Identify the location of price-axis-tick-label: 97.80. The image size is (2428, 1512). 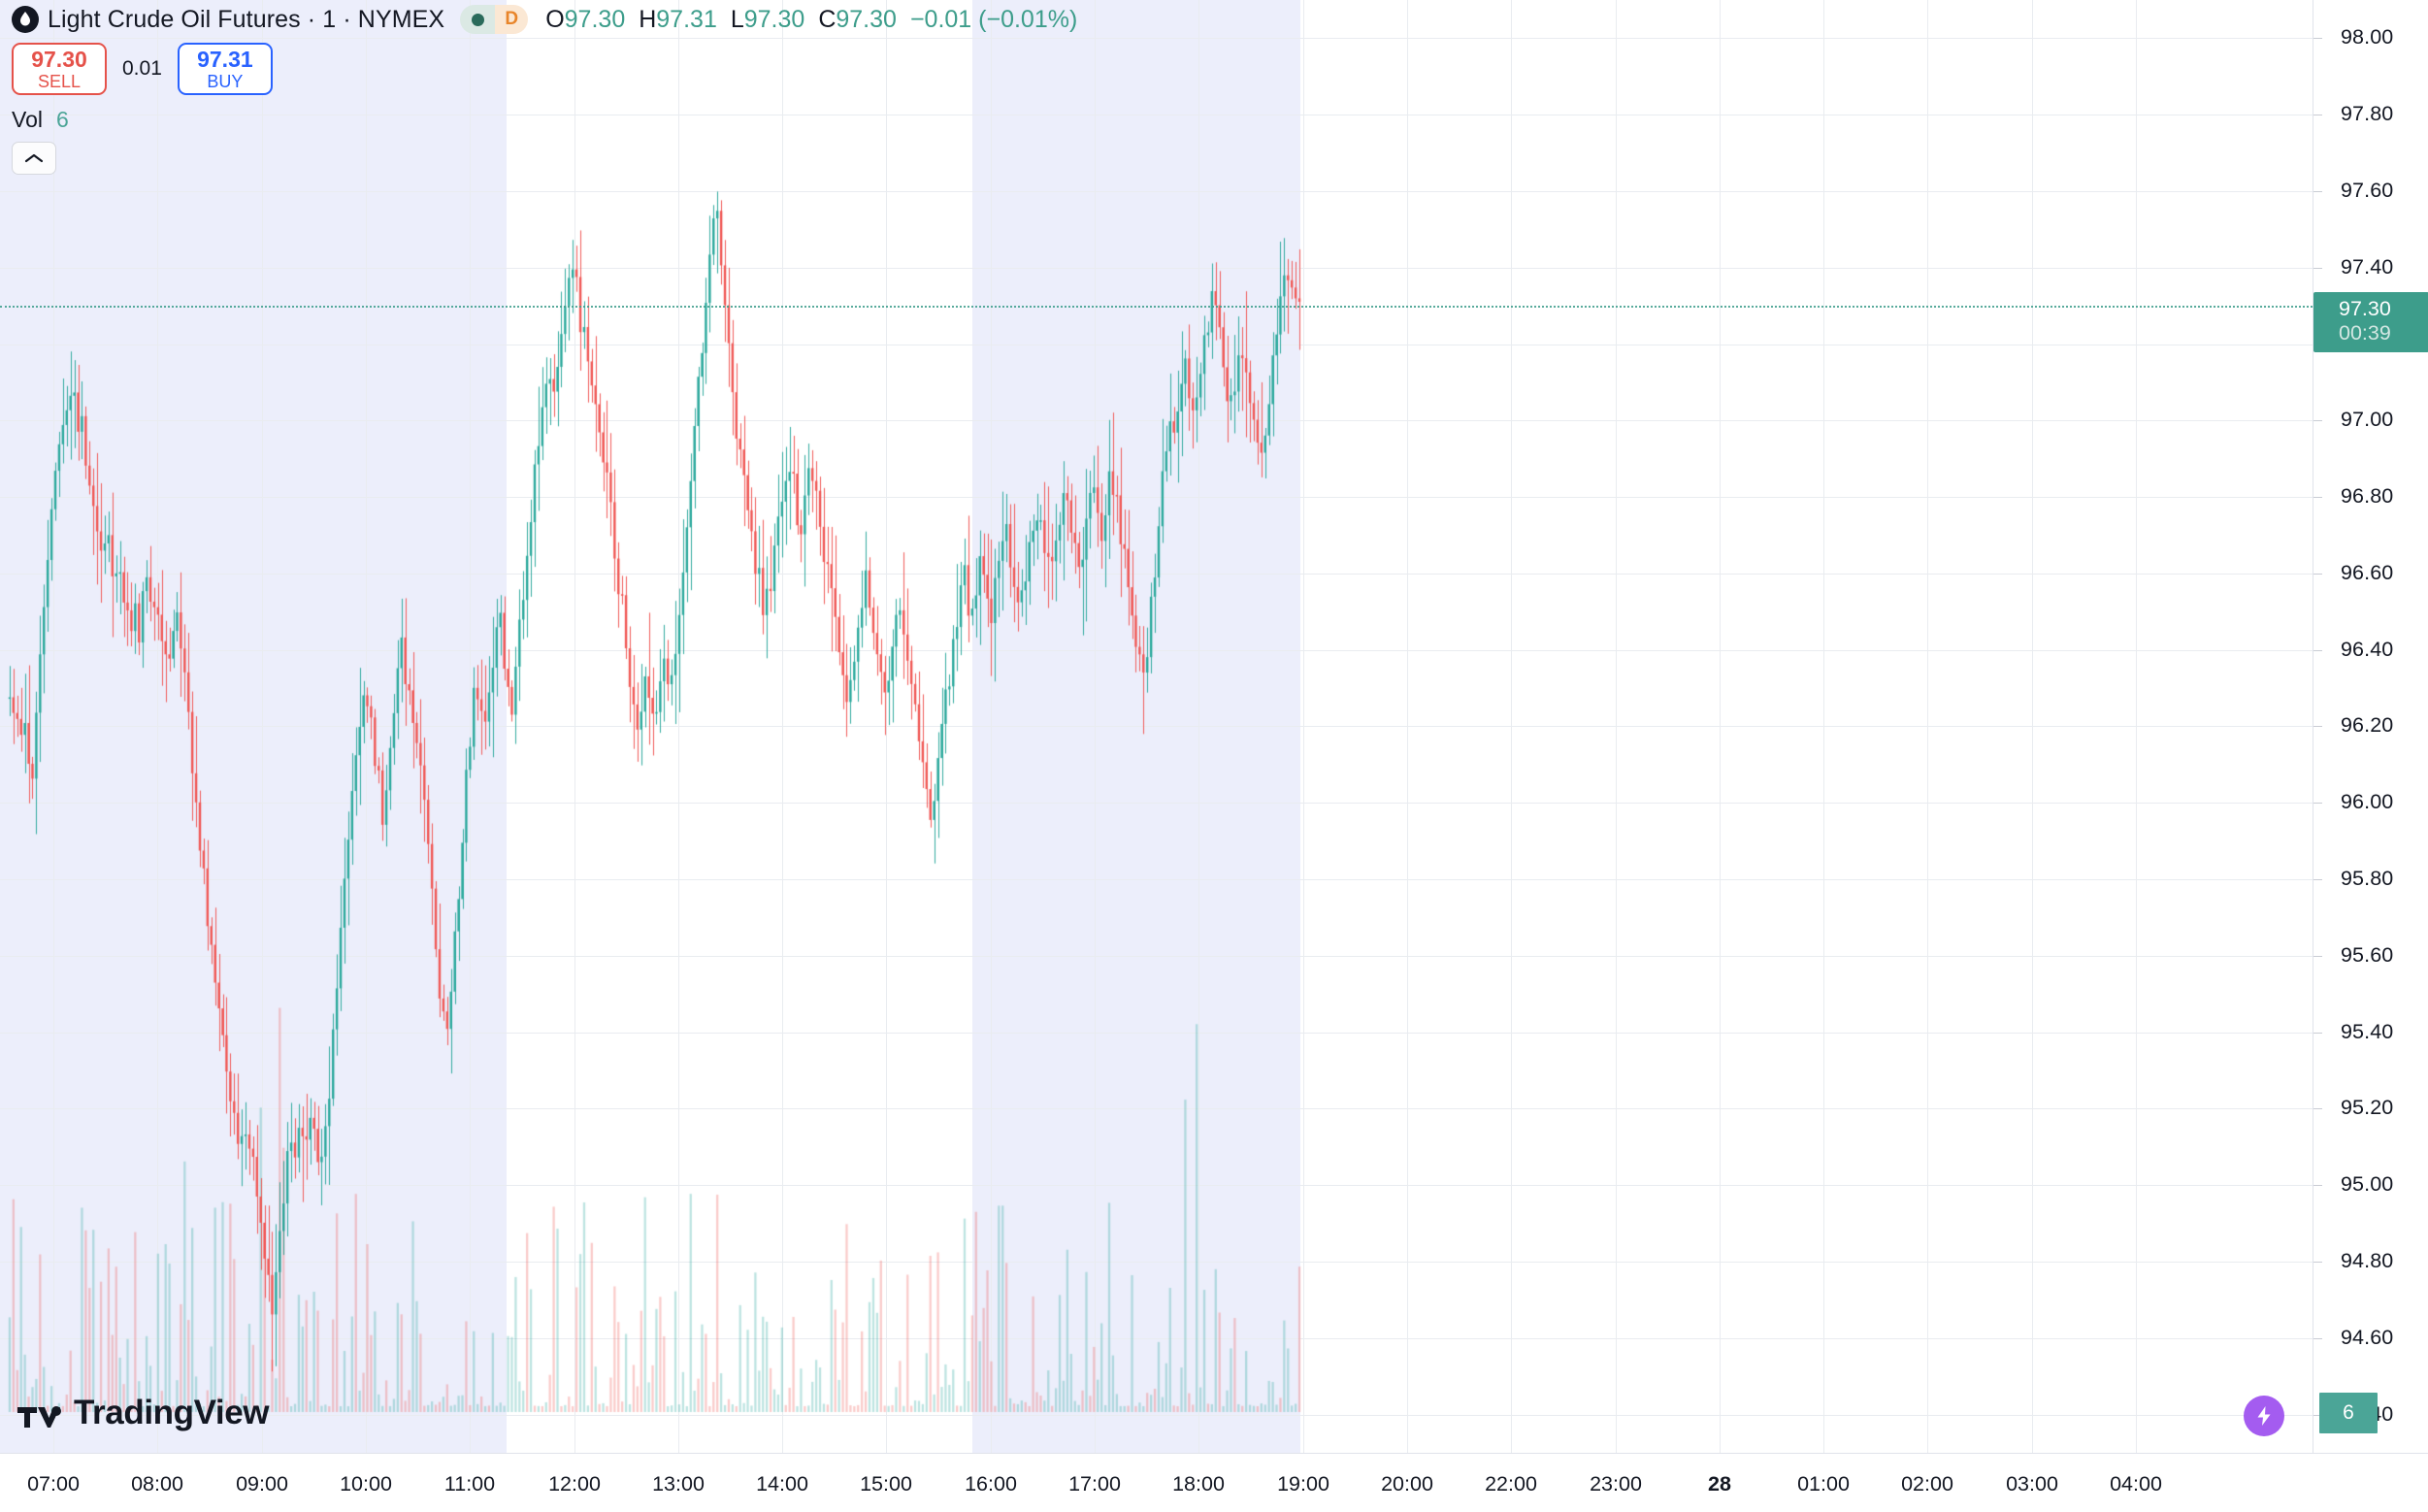
(2368, 113).